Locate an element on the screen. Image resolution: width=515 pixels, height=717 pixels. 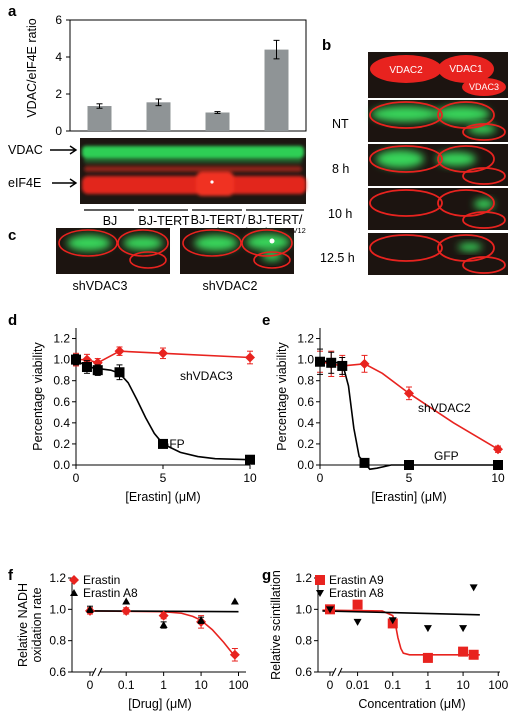
vdac-blot-label: VDAC is located at coordinates (25, 150).